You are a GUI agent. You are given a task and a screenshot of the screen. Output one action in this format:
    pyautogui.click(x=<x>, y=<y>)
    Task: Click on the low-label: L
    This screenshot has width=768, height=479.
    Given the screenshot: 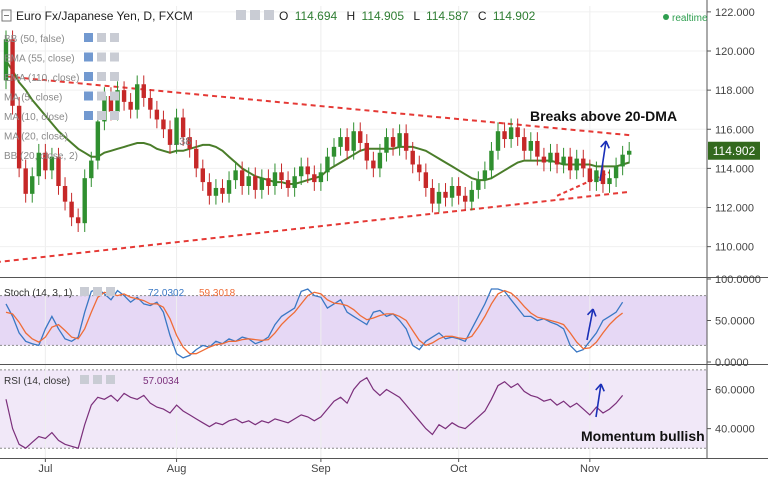 What is the action you would take?
    pyautogui.click(x=416, y=16)
    